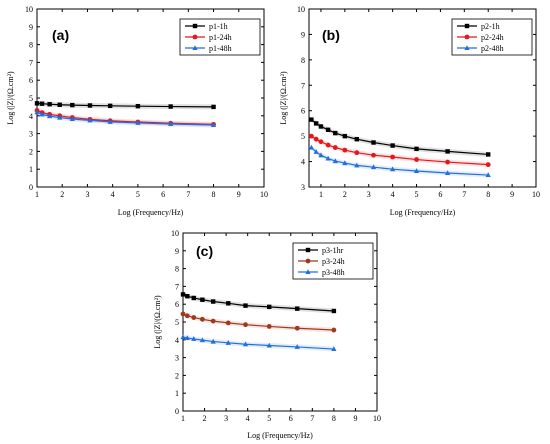 This screenshot has width=550, height=444. What do you see at coordinates (291, 418) in the screenshot?
I see `panel-c-x-tick-label: 6` at bounding box center [291, 418].